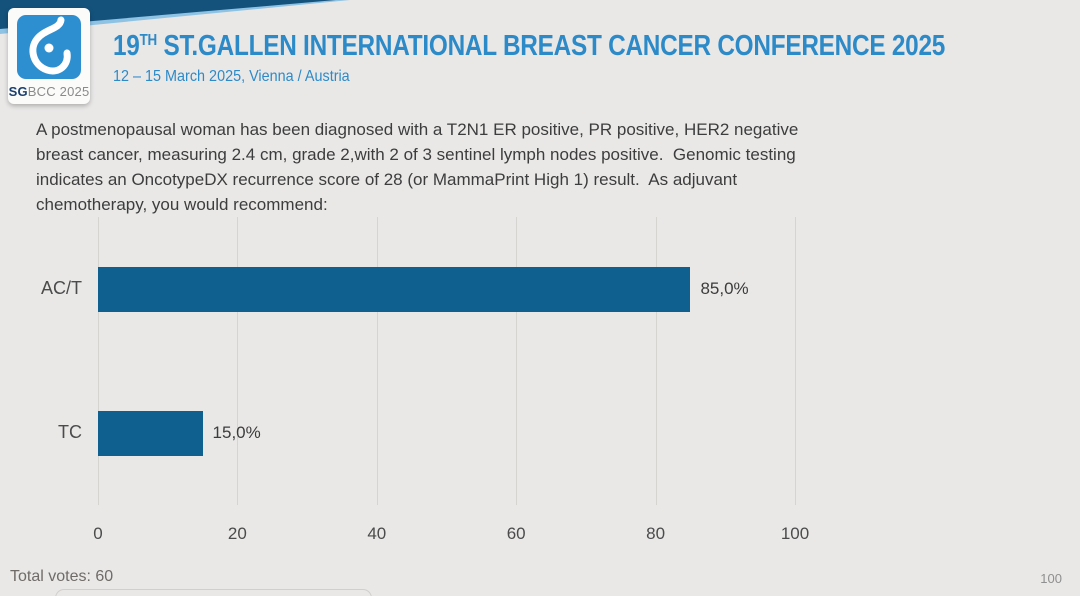 This screenshot has width=1080, height=596. Describe the element at coordinates (213, 592) in the screenshot. I see `footer-partial-outline` at that location.